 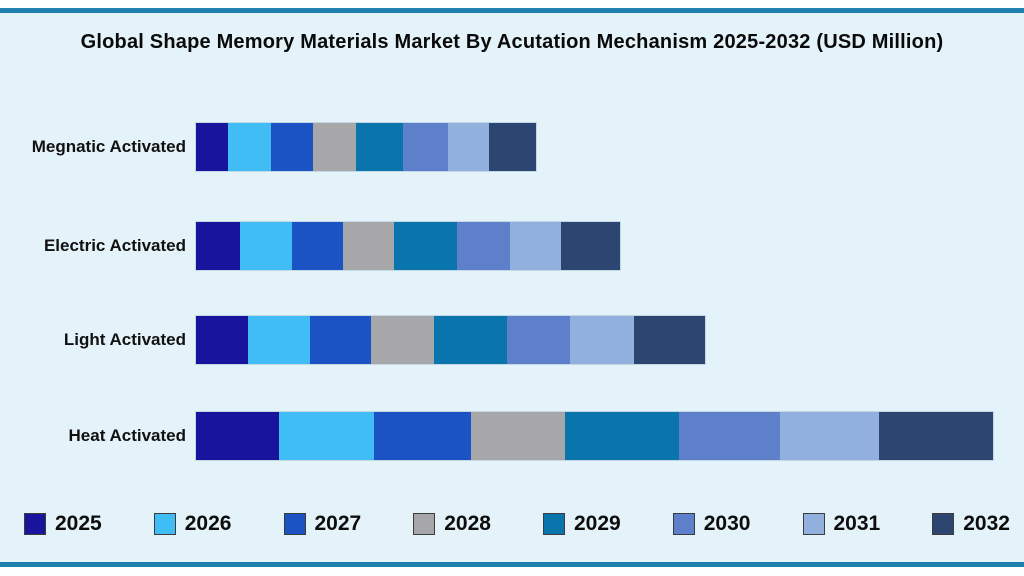 I want to click on legend: 2025 2026 2027 2028 2029 2030 2031 2032, so click(x=517, y=524).